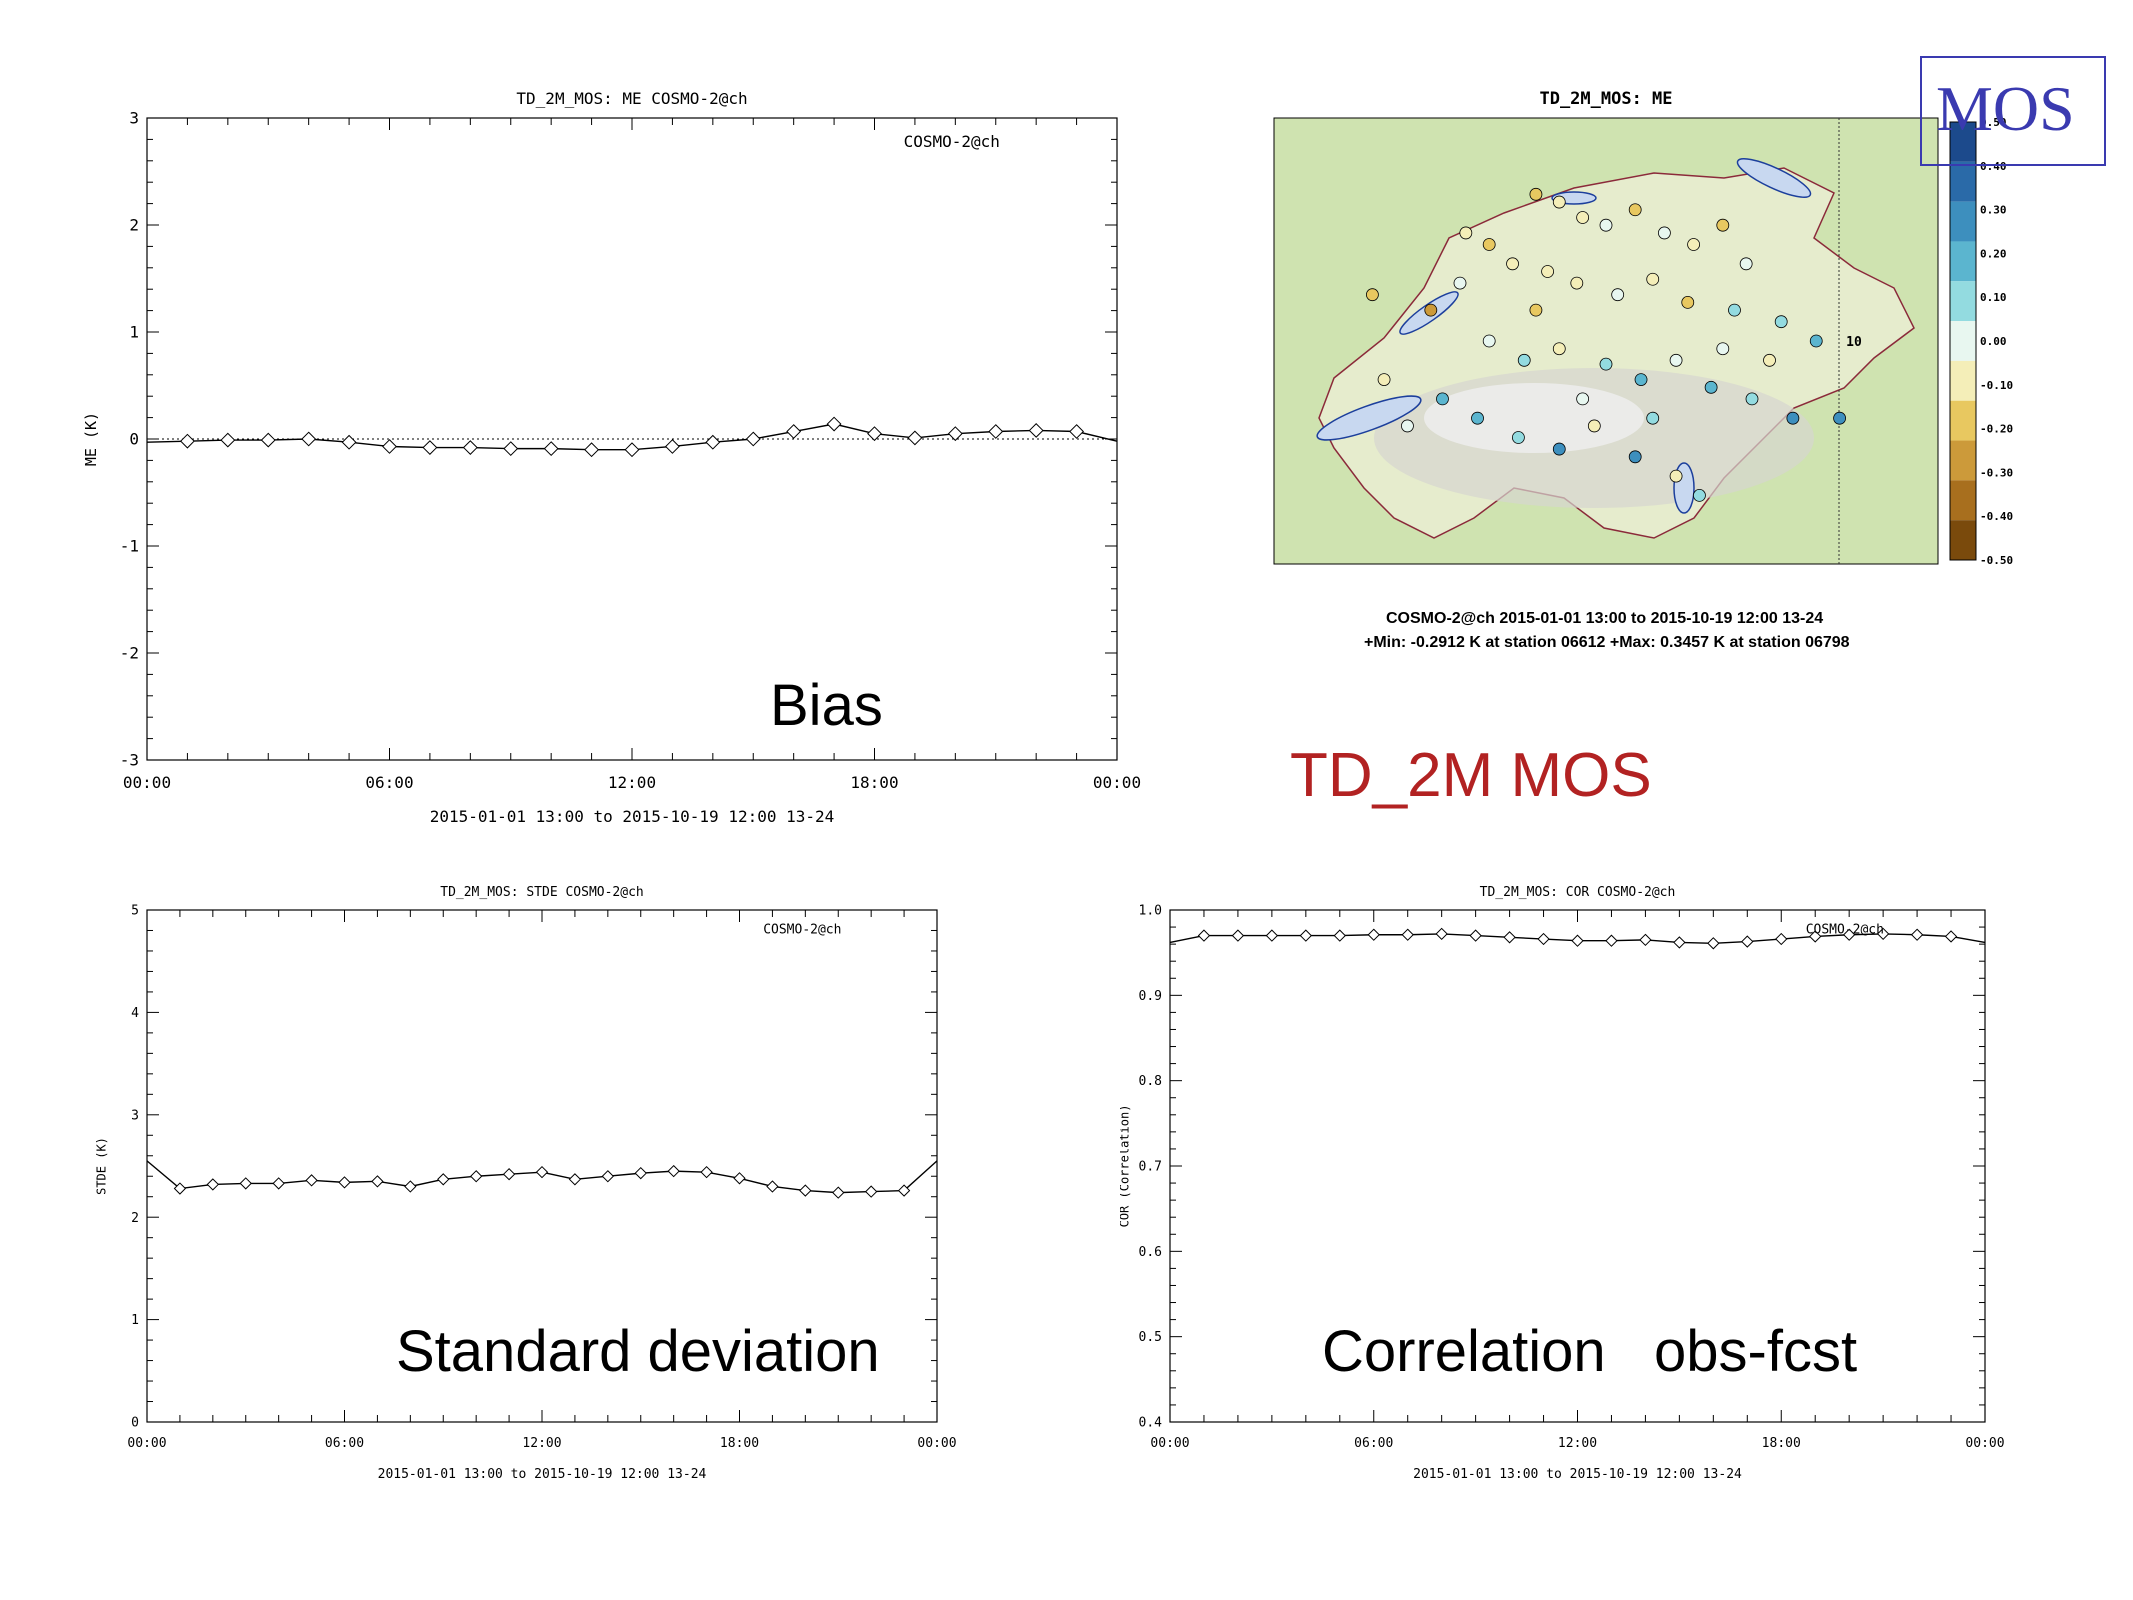  Describe the element at coordinates (1993, 166) in the screenshot. I see `colorbar-label: 0.40` at that location.